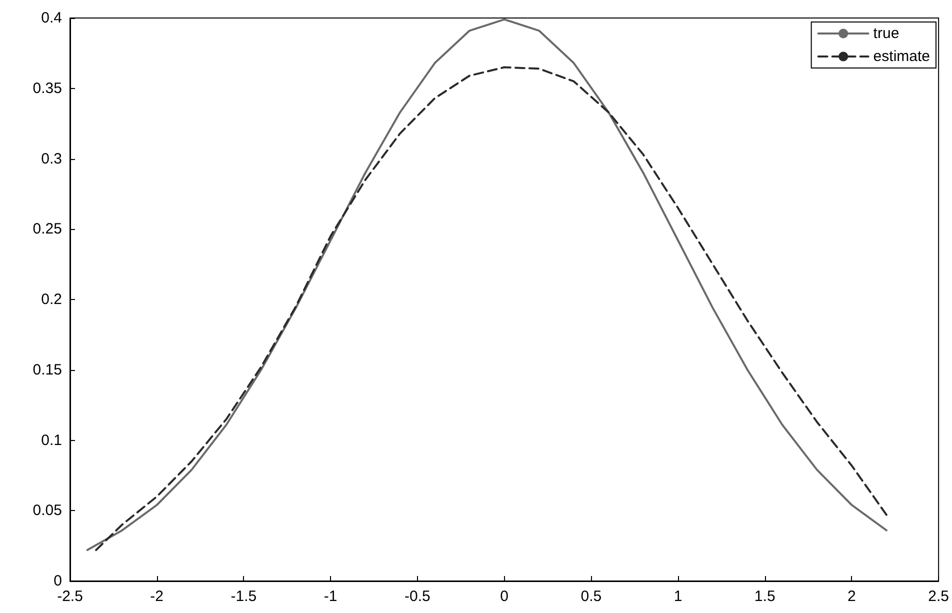 This screenshot has width=952, height=613. Describe the element at coordinates (417, 596) in the screenshot. I see `x-tick-label: -0.5` at that location.